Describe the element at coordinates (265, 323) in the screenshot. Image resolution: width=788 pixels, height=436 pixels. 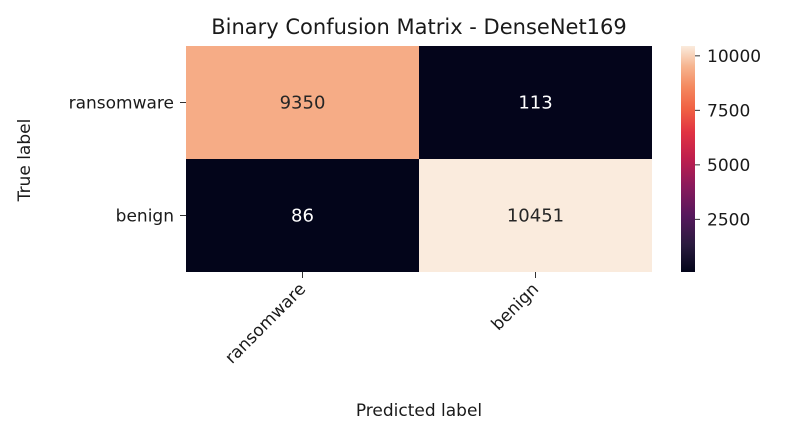
I see `x-tick-label-0: ransomware` at that location.